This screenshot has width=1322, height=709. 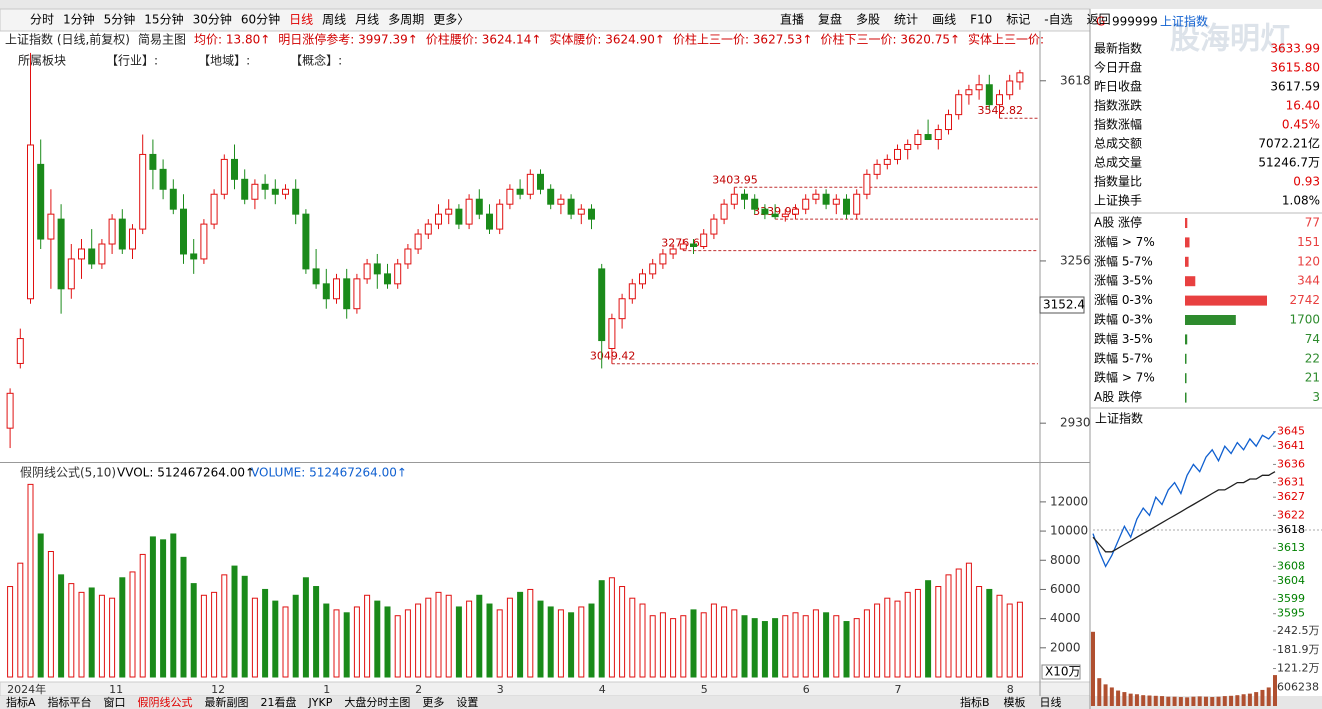 I want to click on tool-button: 返回, so click(x=1099, y=20).